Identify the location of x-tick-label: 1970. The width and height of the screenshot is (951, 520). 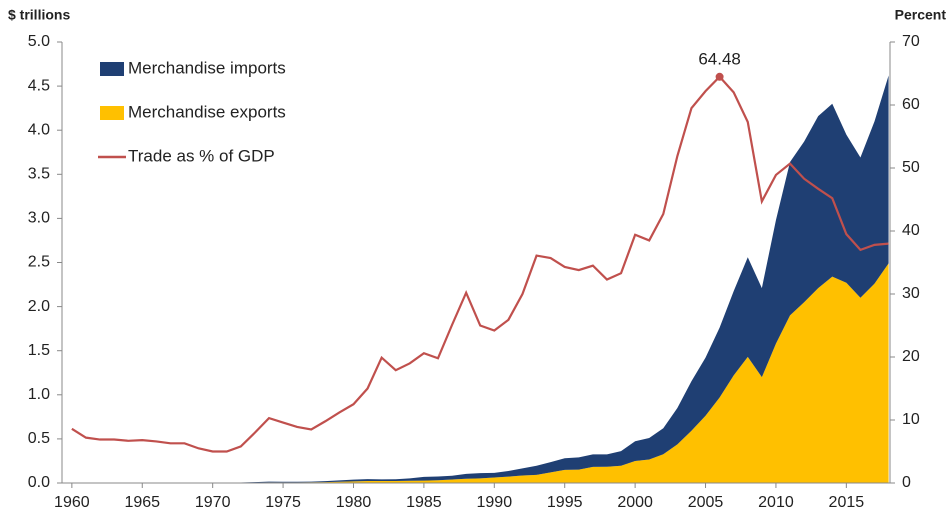
(213, 502).